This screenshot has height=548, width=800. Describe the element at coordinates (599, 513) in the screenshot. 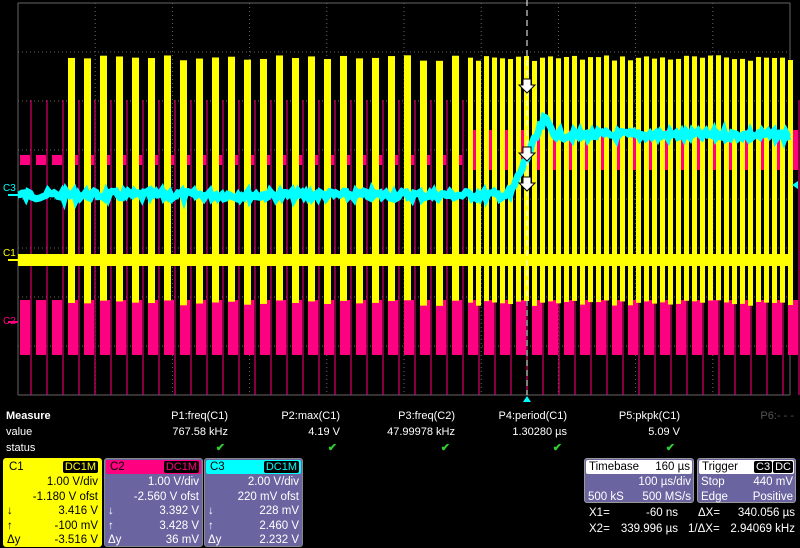

I see `x1-label: X1=` at that location.